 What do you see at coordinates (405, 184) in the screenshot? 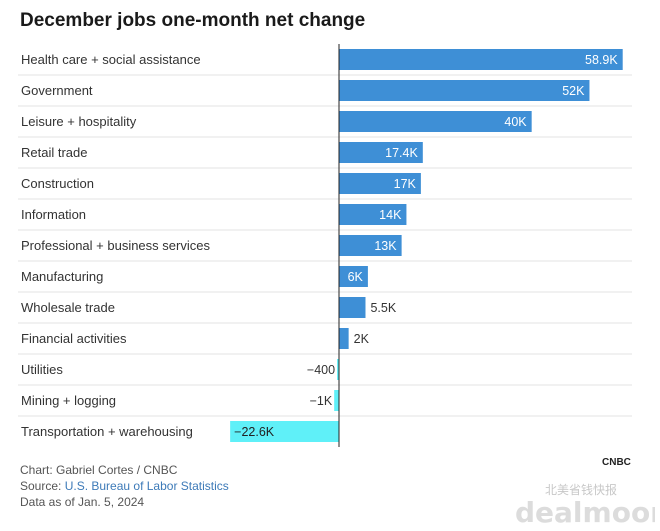
I see `value-label: 17K` at bounding box center [405, 184].